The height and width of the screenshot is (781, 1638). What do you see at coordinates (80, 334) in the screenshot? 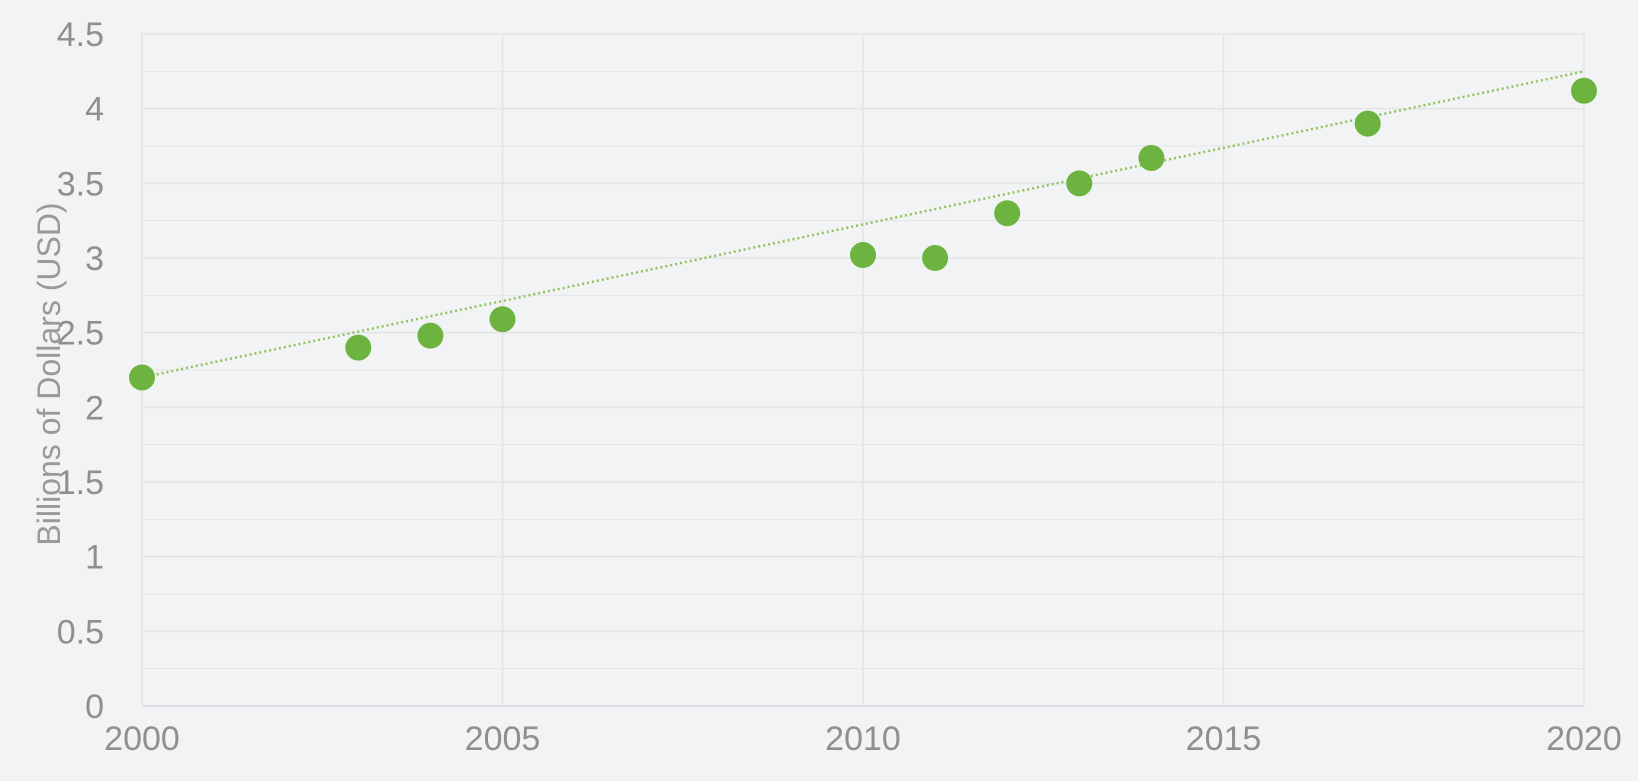
I see `y-tick-label: 2.5` at bounding box center [80, 334].